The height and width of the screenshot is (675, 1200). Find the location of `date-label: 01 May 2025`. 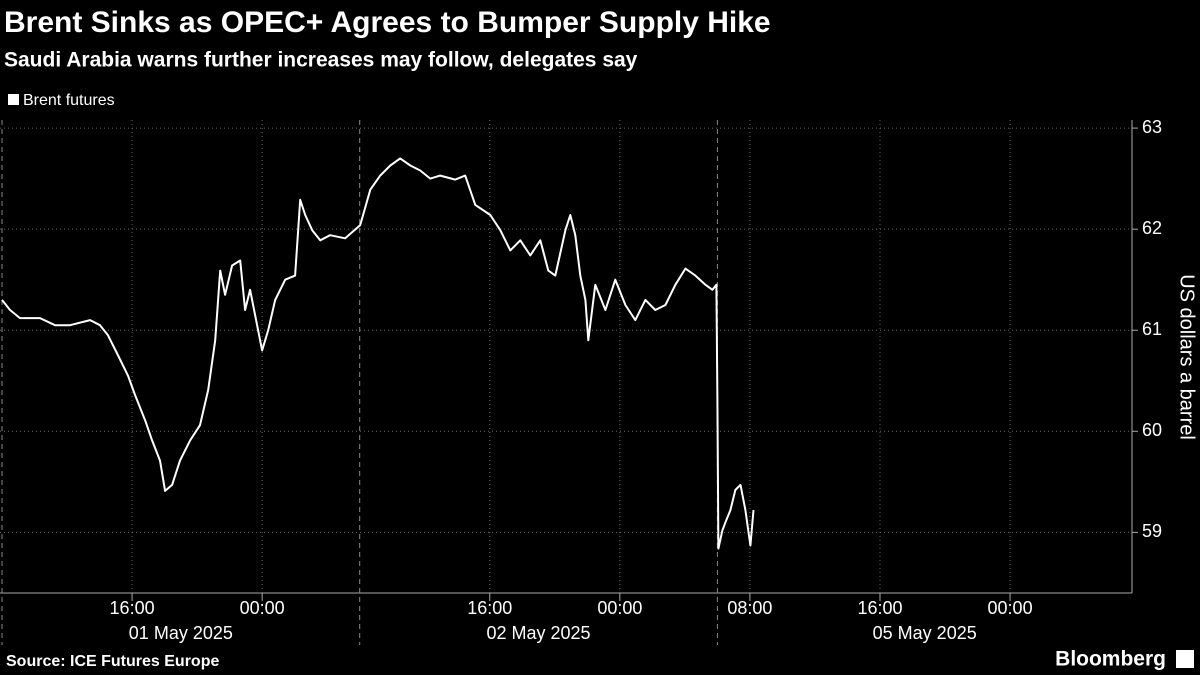

date-label: 01 May 2025 is located at coordinates (181, 633).